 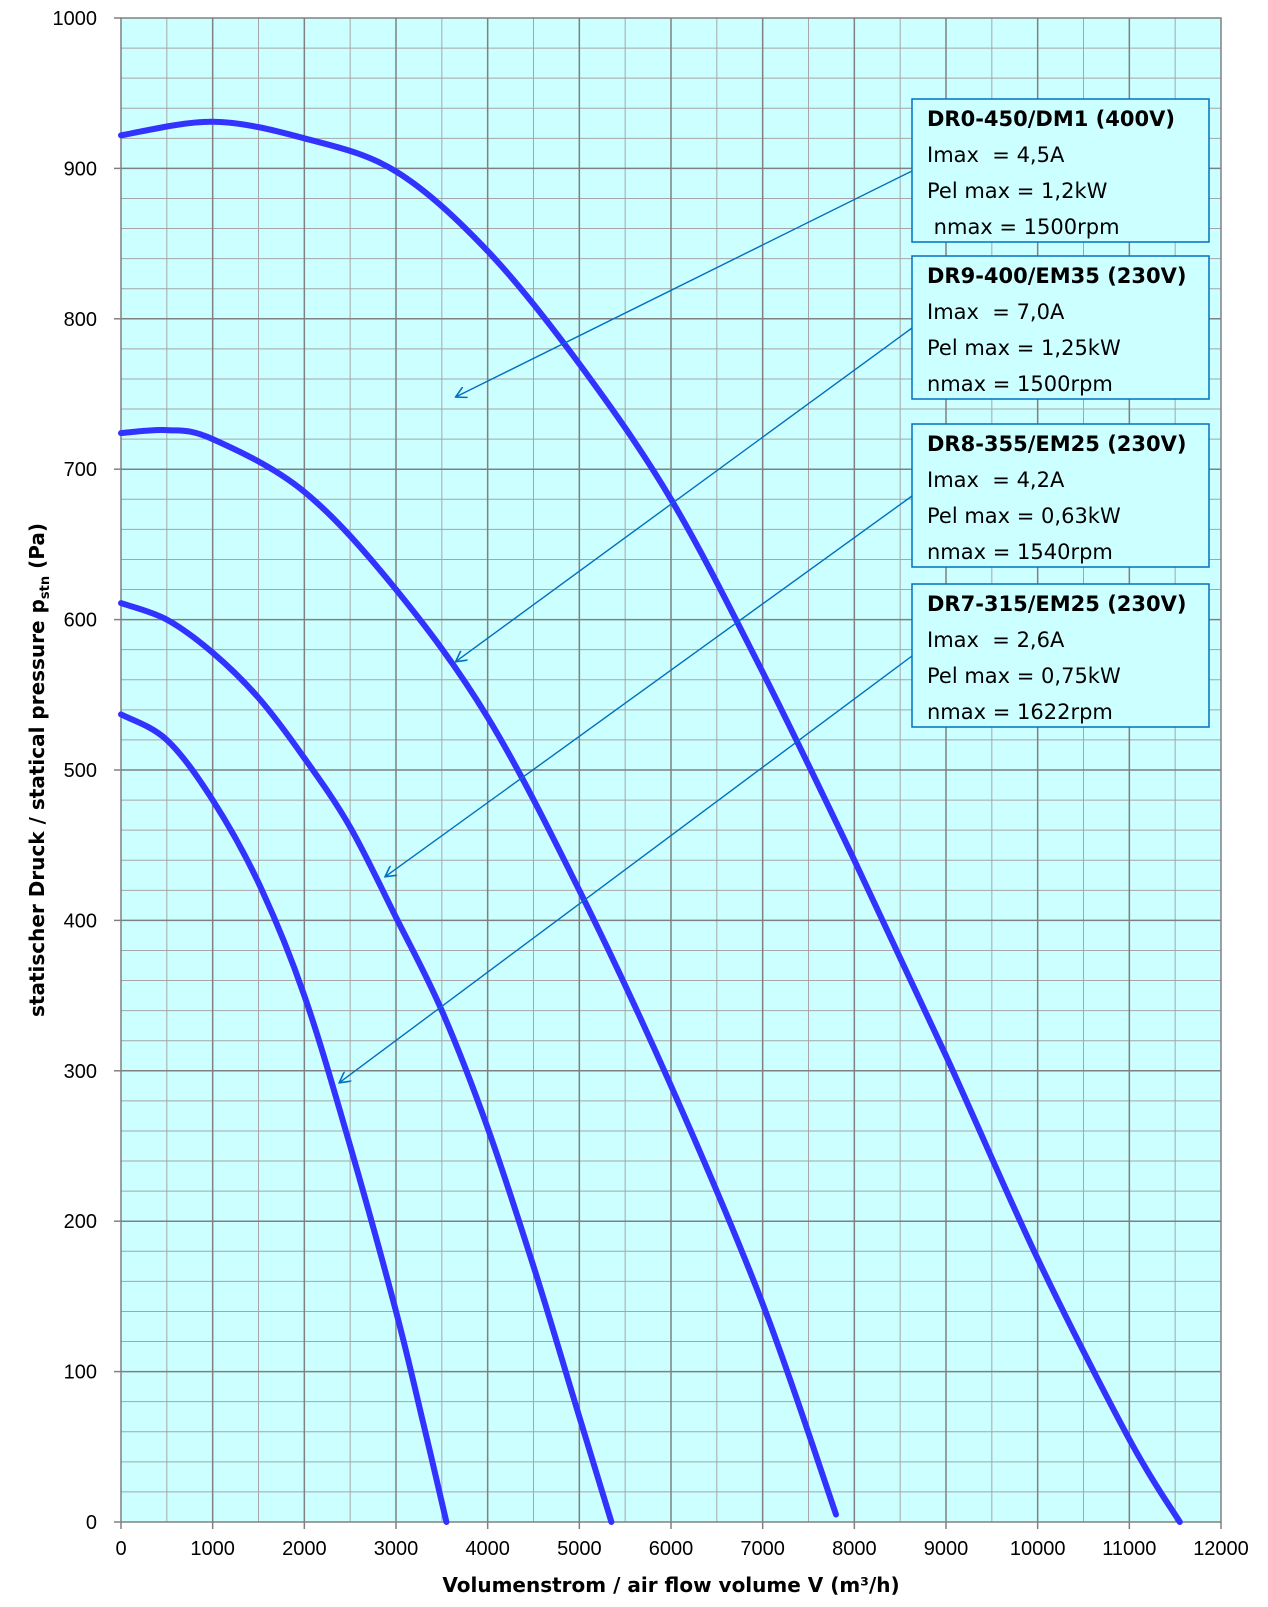 I want to click on y-axis-ticks: 0 100 200 300 400 500 600 700 800 900 1000, so click(x=87, y=771).